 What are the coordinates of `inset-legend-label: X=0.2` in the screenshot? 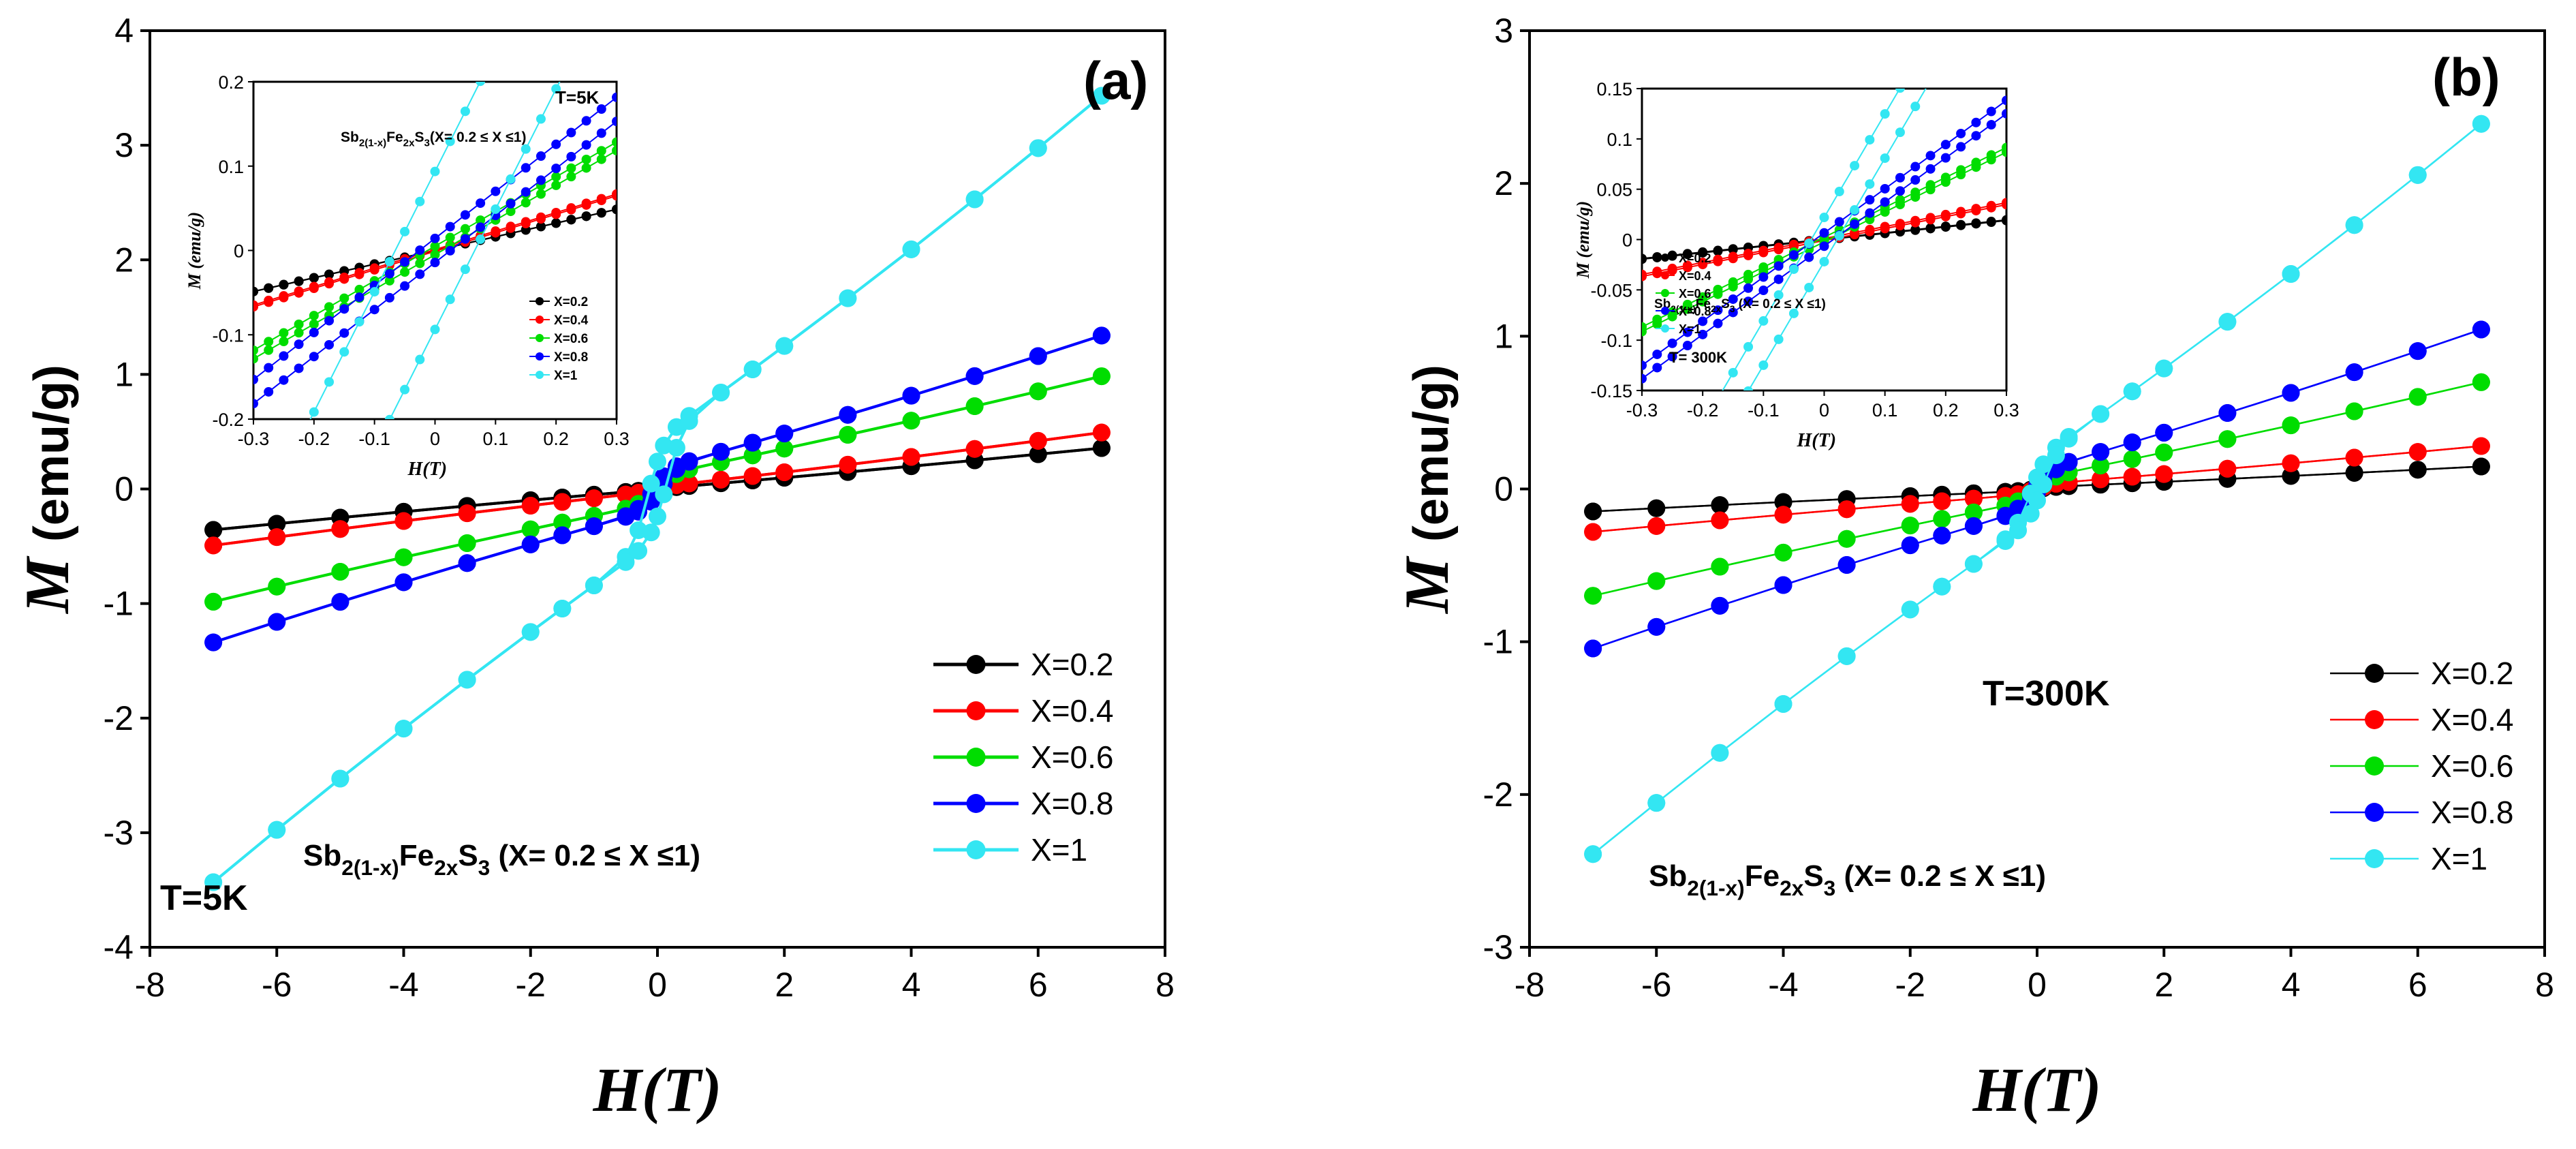 It's located at (571, 302).